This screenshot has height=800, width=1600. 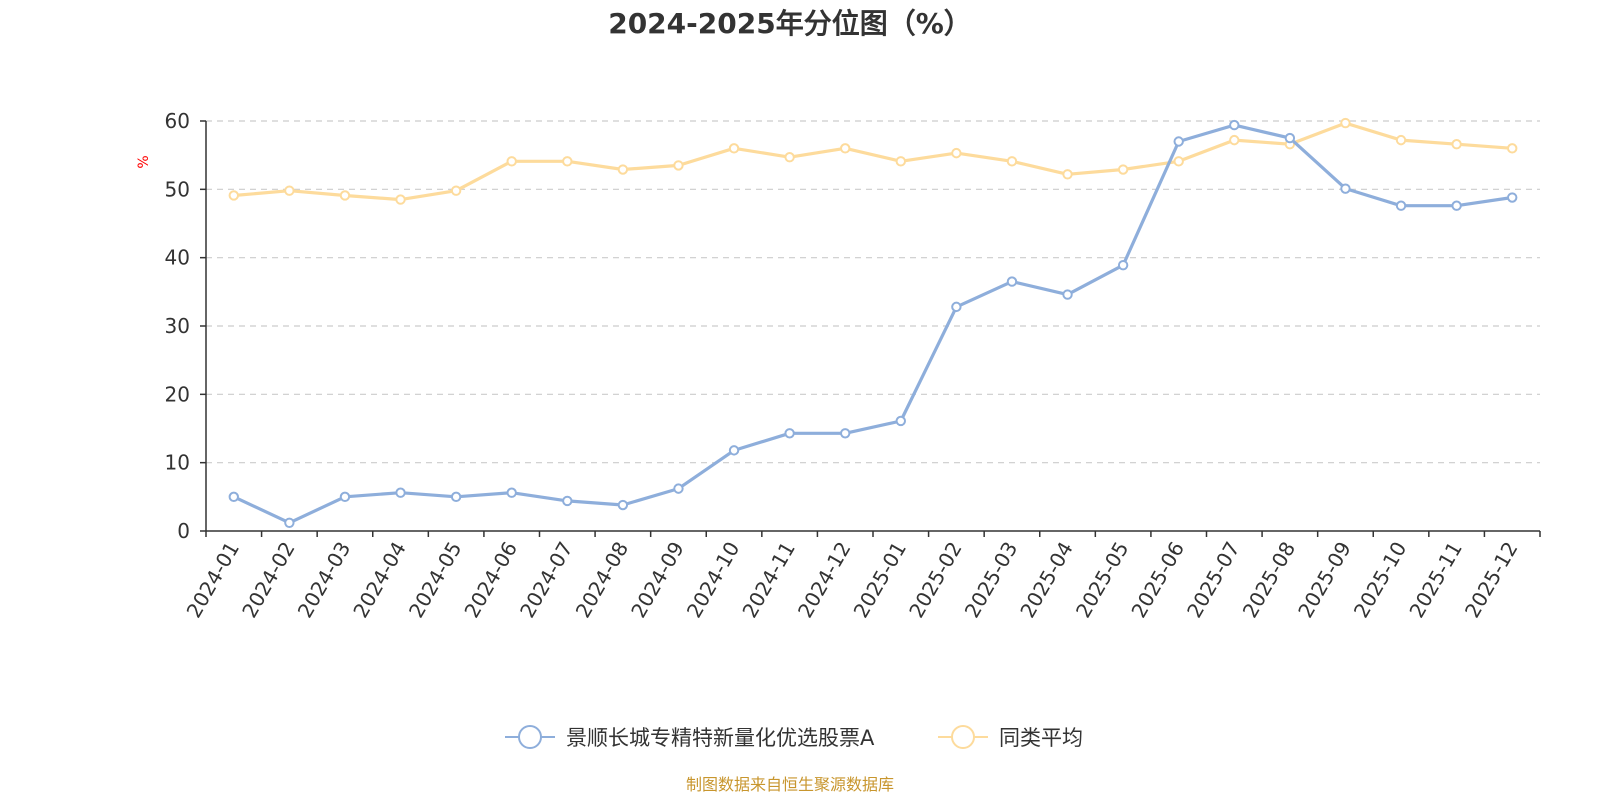 I want to click on x-tick-label: 2025-08, so click(x=1269, y=580).